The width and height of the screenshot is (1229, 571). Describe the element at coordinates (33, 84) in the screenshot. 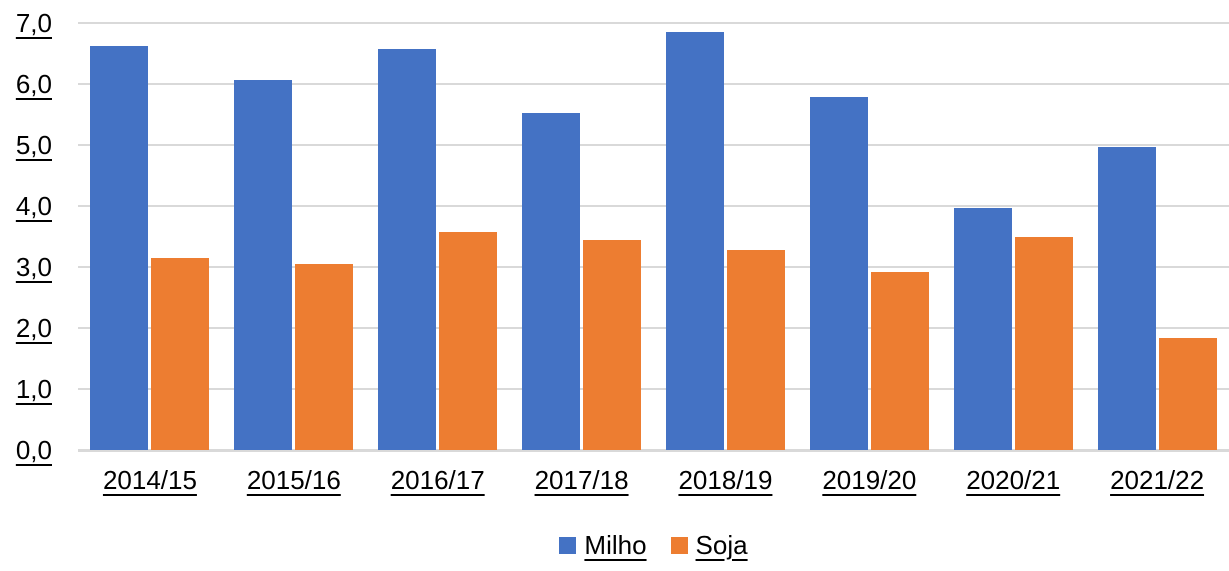

I see `y-axis-tick-label-6-0: 6,0` at that location.